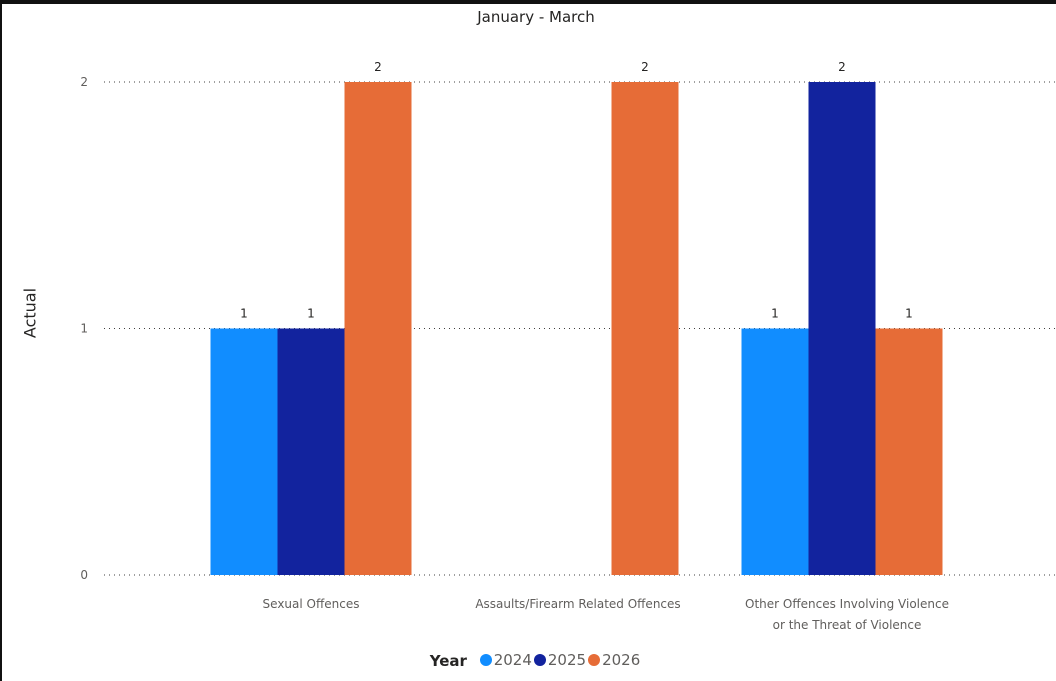  What do you see at coordinates (512, 660) in the screenshot?
I see `legend-label: 2024` at bounding box center [512, 660].